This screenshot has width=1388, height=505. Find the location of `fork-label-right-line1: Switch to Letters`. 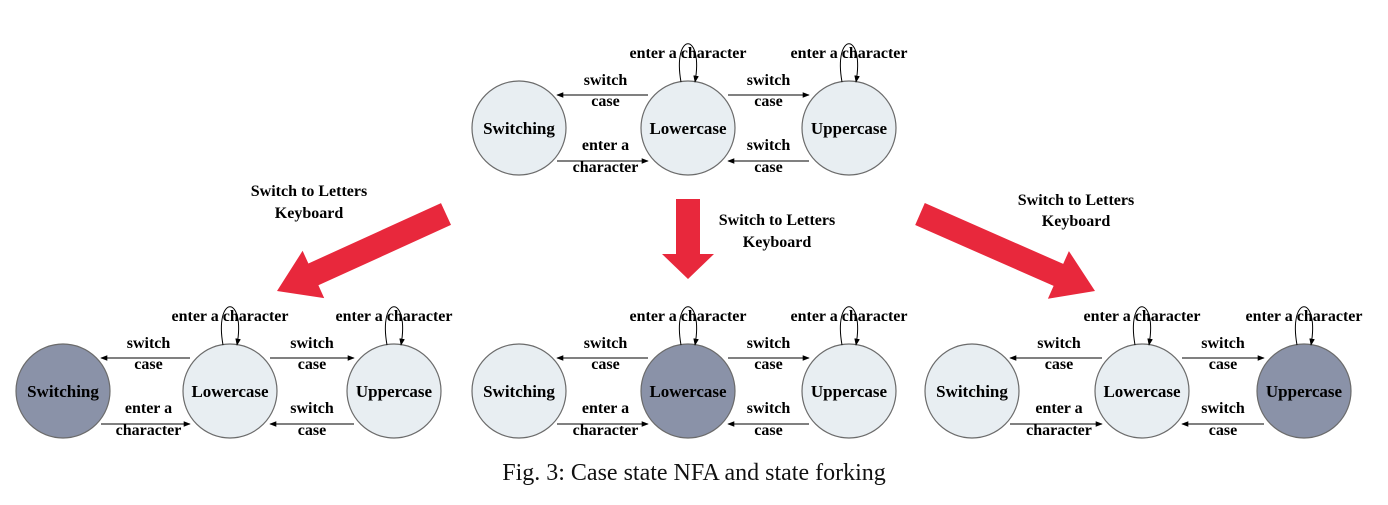

fork-label-right-line1: Switch to Letters is located at coordinates (1076, 200).